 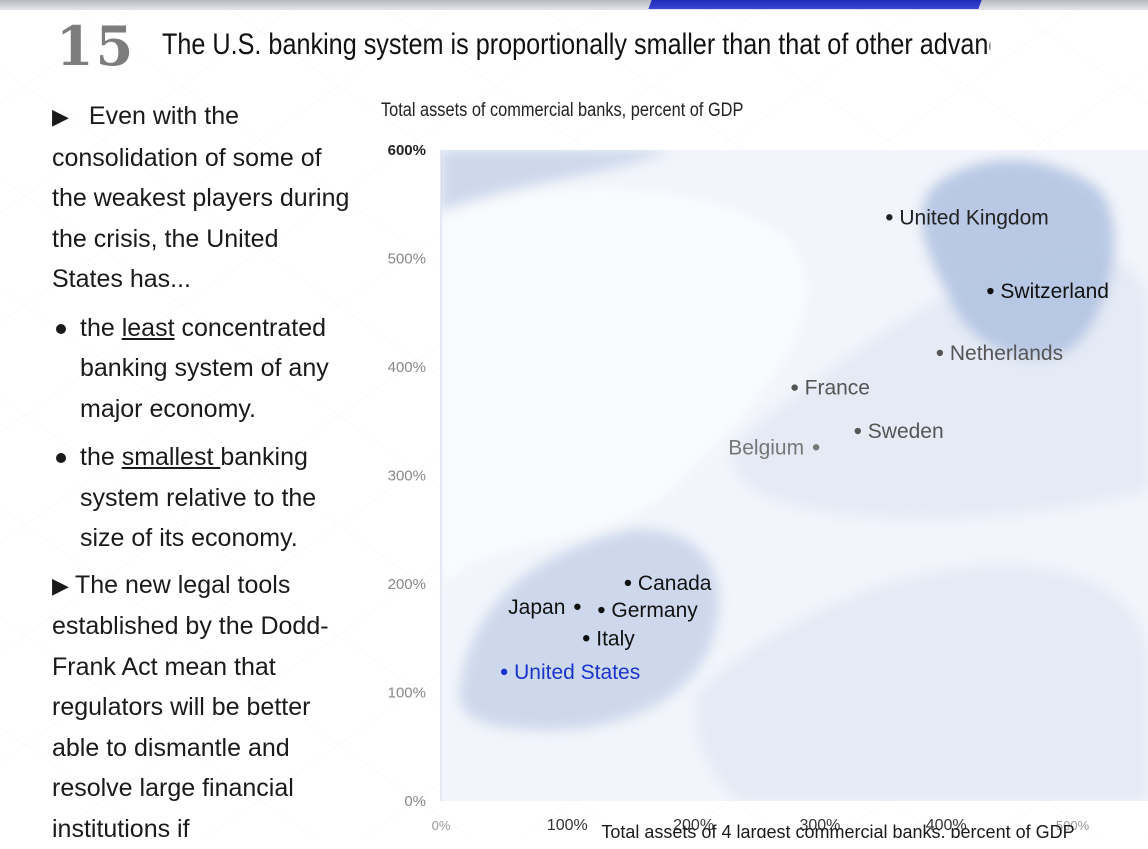 I want to click on point-label: Belgium, so click(x=766, y=447).